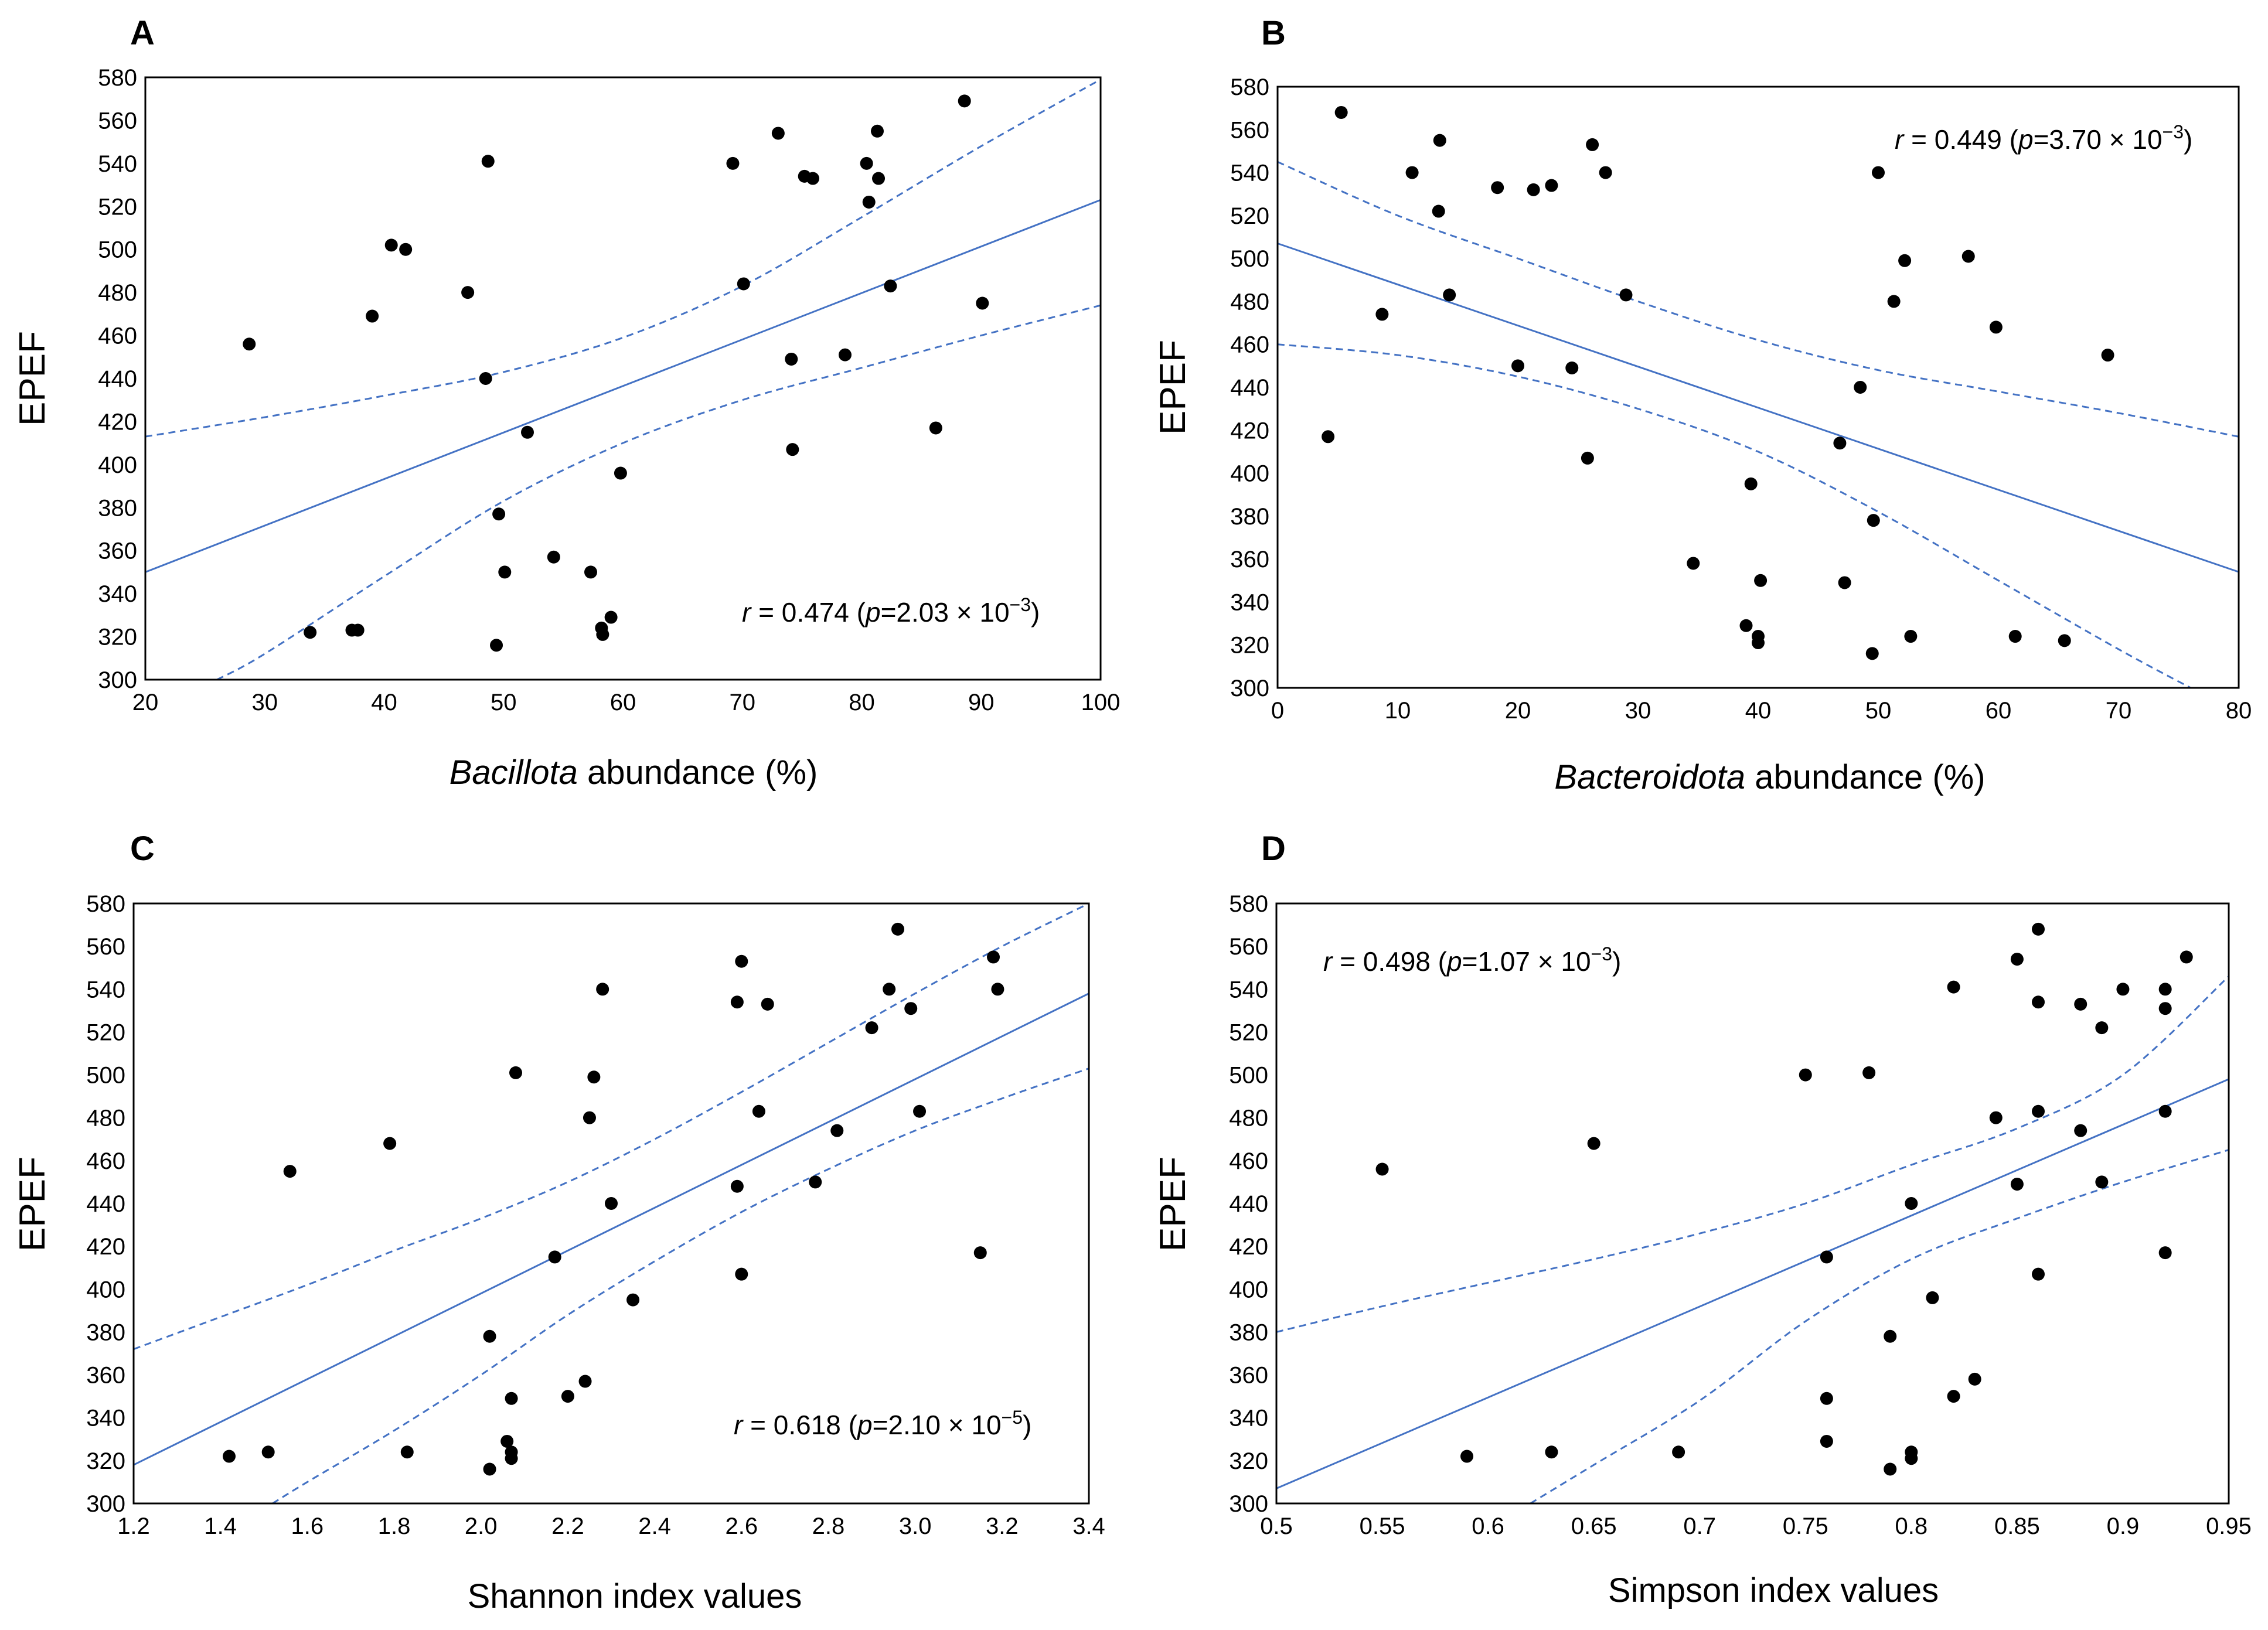 The width and height of the screenshot is (2268, 1630). Describe the element at coordinates (105, 1332) in the screenshot. I see `panel-c-ytick-label: 380` at that location.